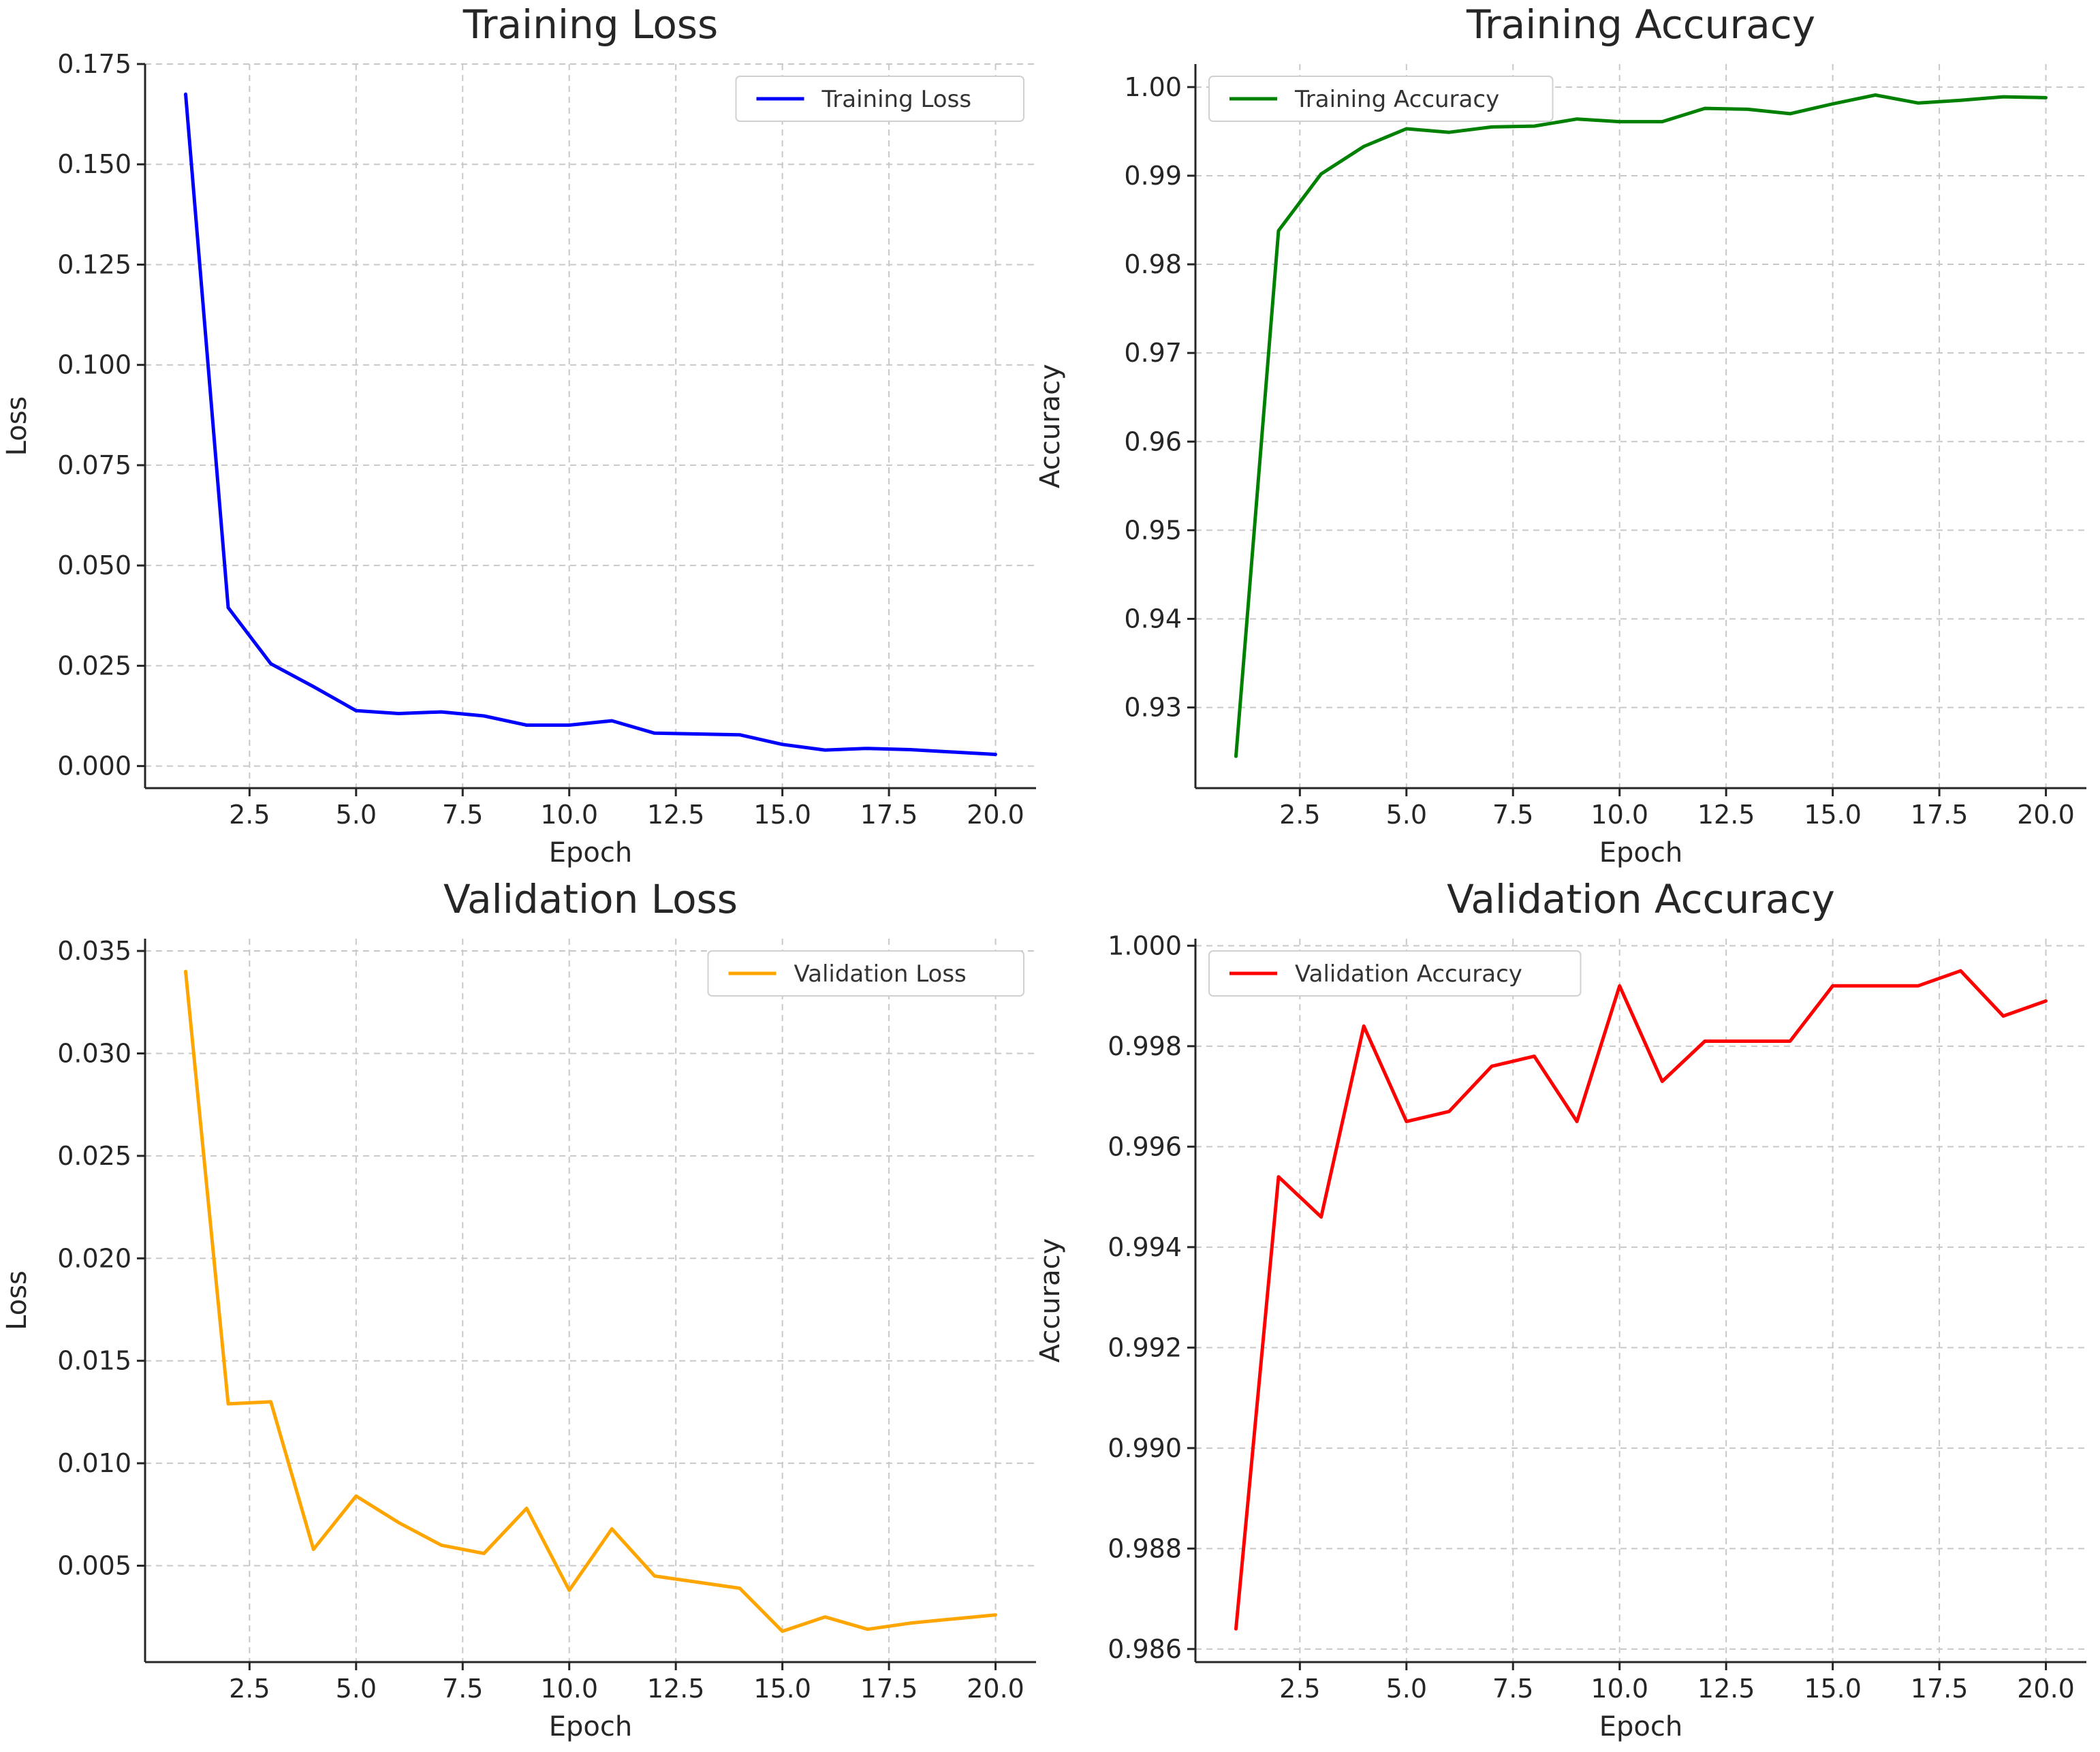  Describe the element at coordinates (94, 1463) in the screenshot. I see `y-tick-label: 0.010` at that location.